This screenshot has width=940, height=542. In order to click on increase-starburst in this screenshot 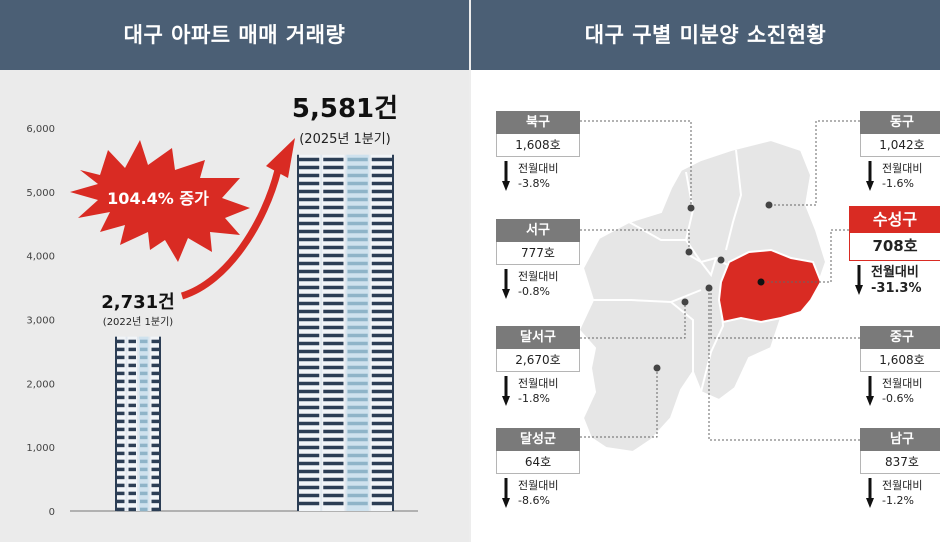, I will do `click(160, 201)`.